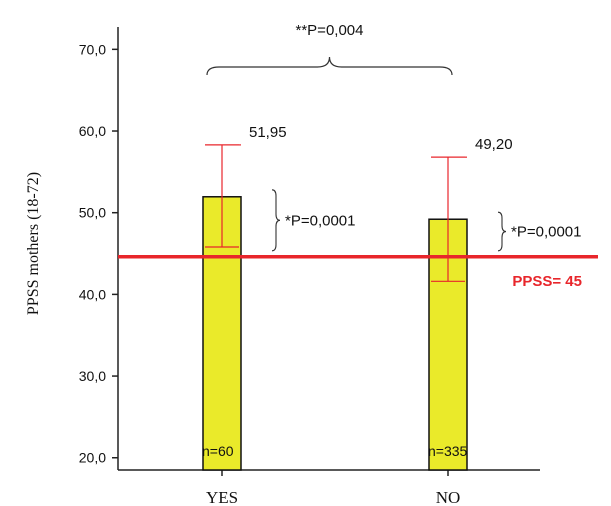 The image size is (611, 506). What do you see at coordinates (222, 497) in the screenshot?
I see `x-tick-label: YES` at bounding box center [222, 497].